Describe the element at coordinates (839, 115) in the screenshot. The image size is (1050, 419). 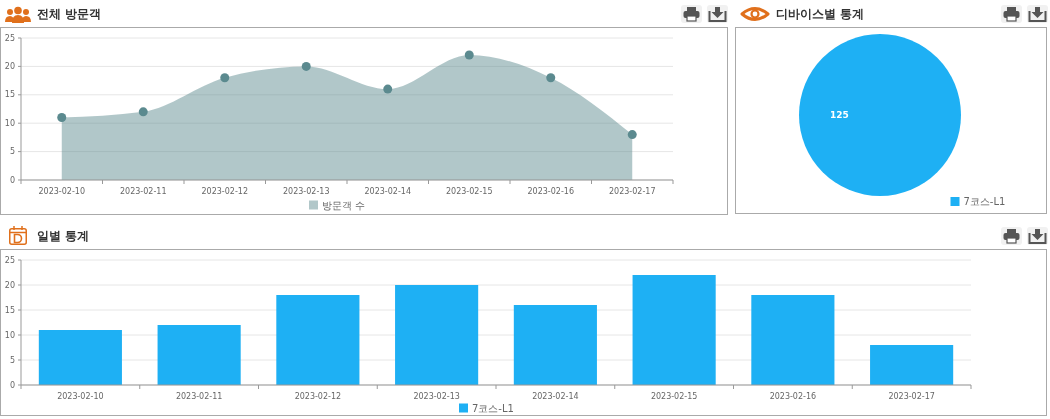
I see `data-label: 125` at that location.